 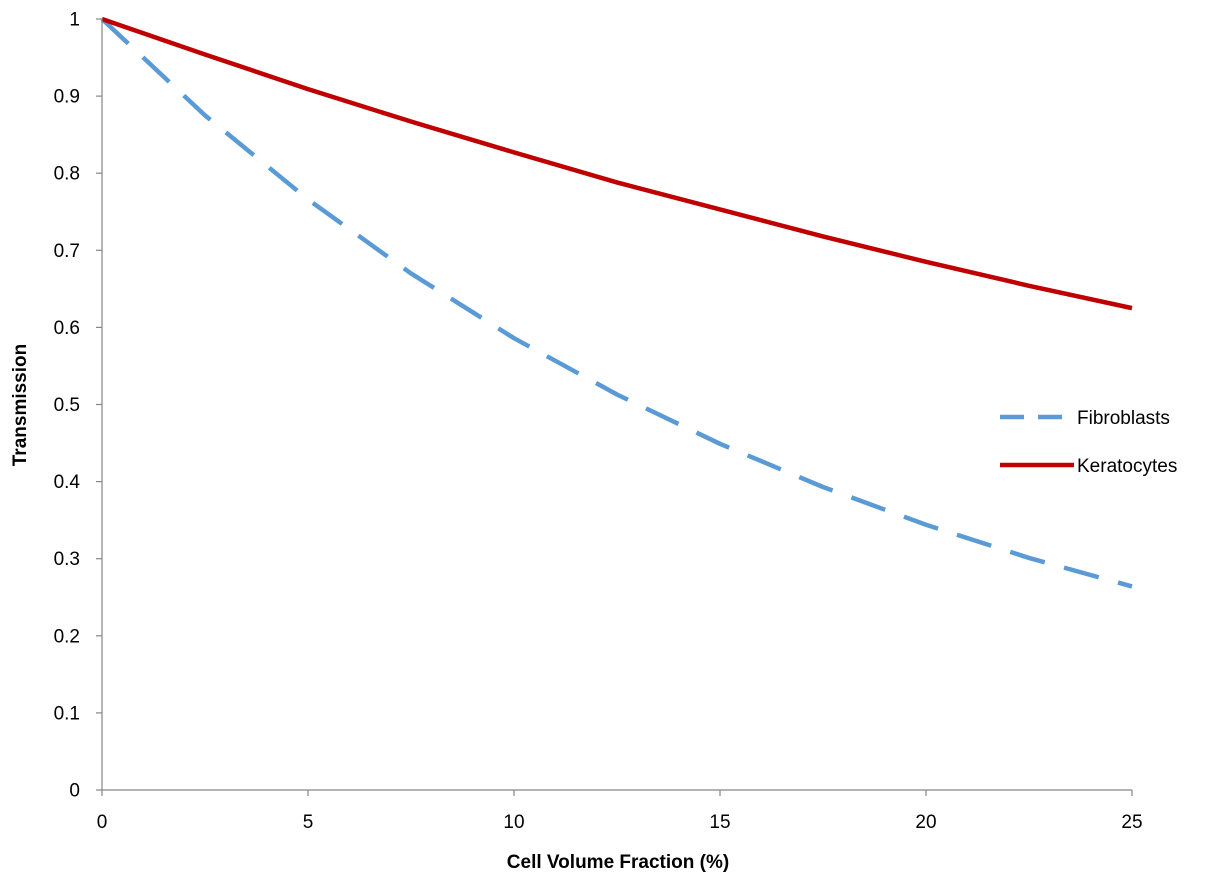 I want to click on x-tick-label: 20, so click(x=925, y=822).